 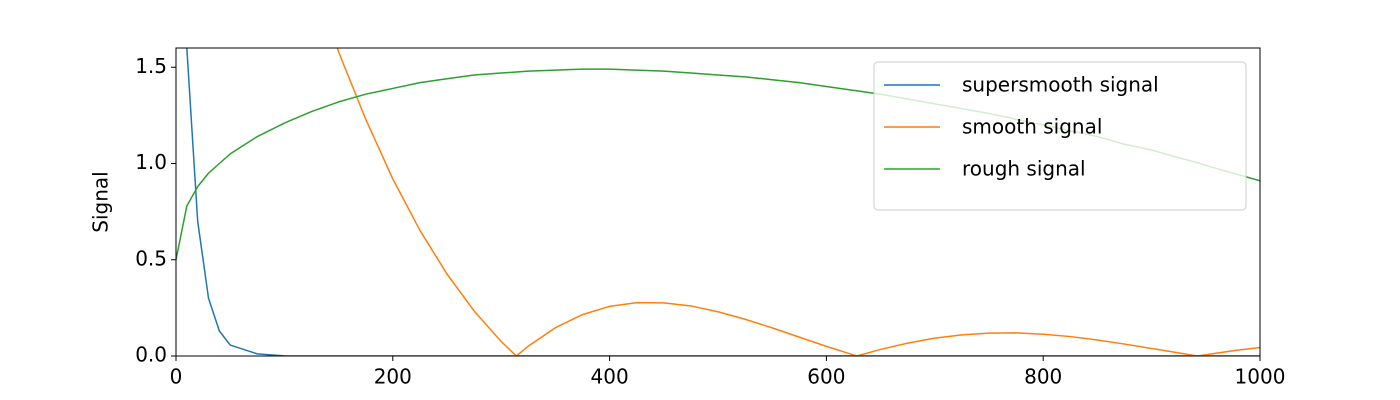 What do you see at coordinates (610, 377) in the screenshot?
I see `x-tick-label: 400` at bounding box center [610, 377].